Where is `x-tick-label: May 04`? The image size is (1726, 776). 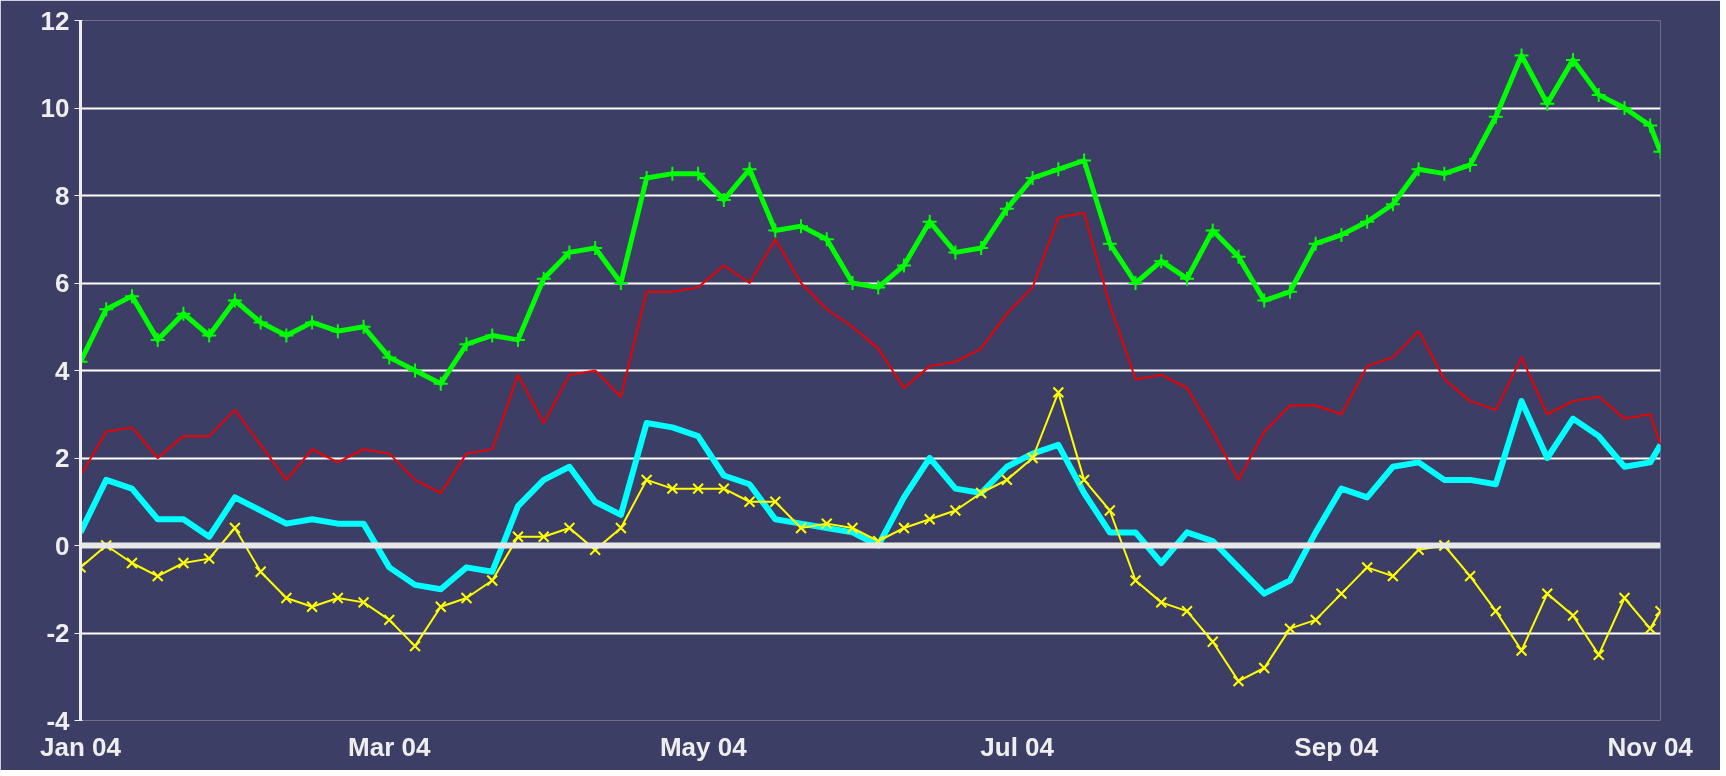
x-tick-label: May 04 is located at coordinates (703, 746).